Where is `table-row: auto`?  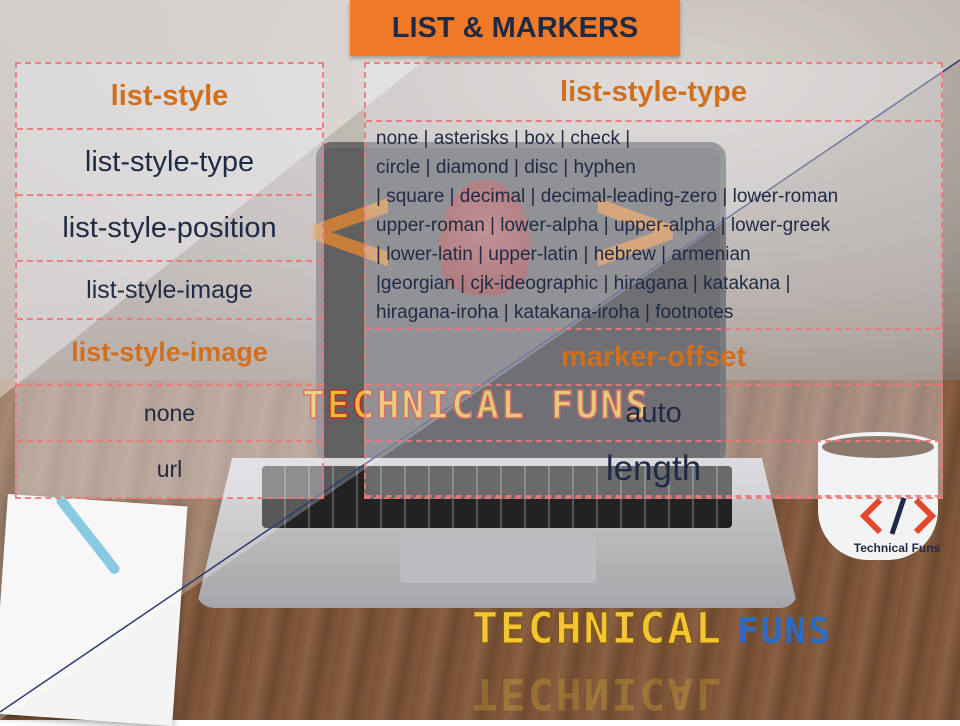
table-row: auto is located at coordinates (653, 414).